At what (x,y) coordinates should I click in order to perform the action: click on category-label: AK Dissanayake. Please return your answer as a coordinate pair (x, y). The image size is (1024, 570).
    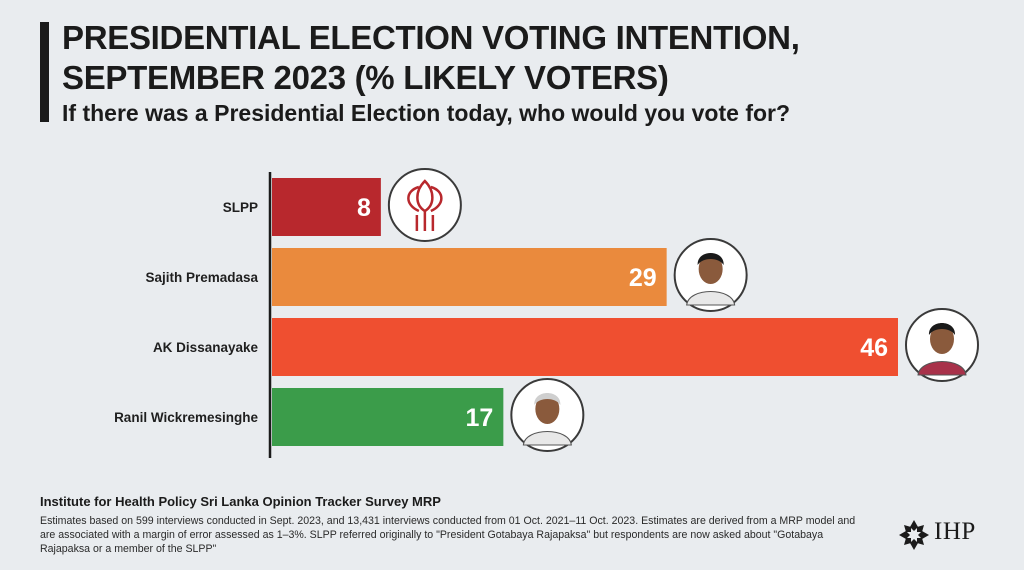
    Looking at the image, I should click on (206, 347).